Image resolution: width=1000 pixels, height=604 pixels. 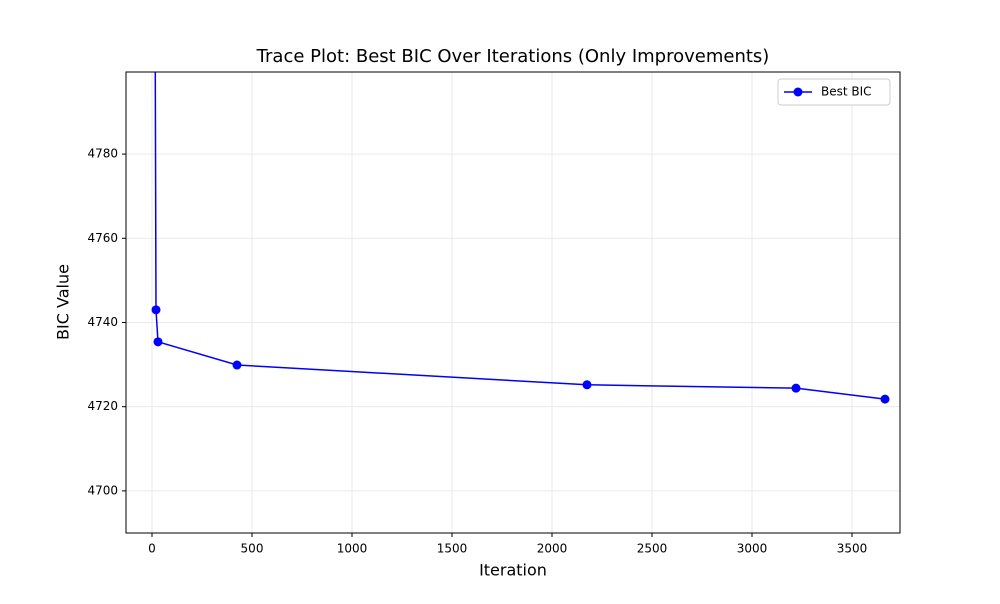 I want to click on x-tick-label: 0, so click(x=152, y=549).